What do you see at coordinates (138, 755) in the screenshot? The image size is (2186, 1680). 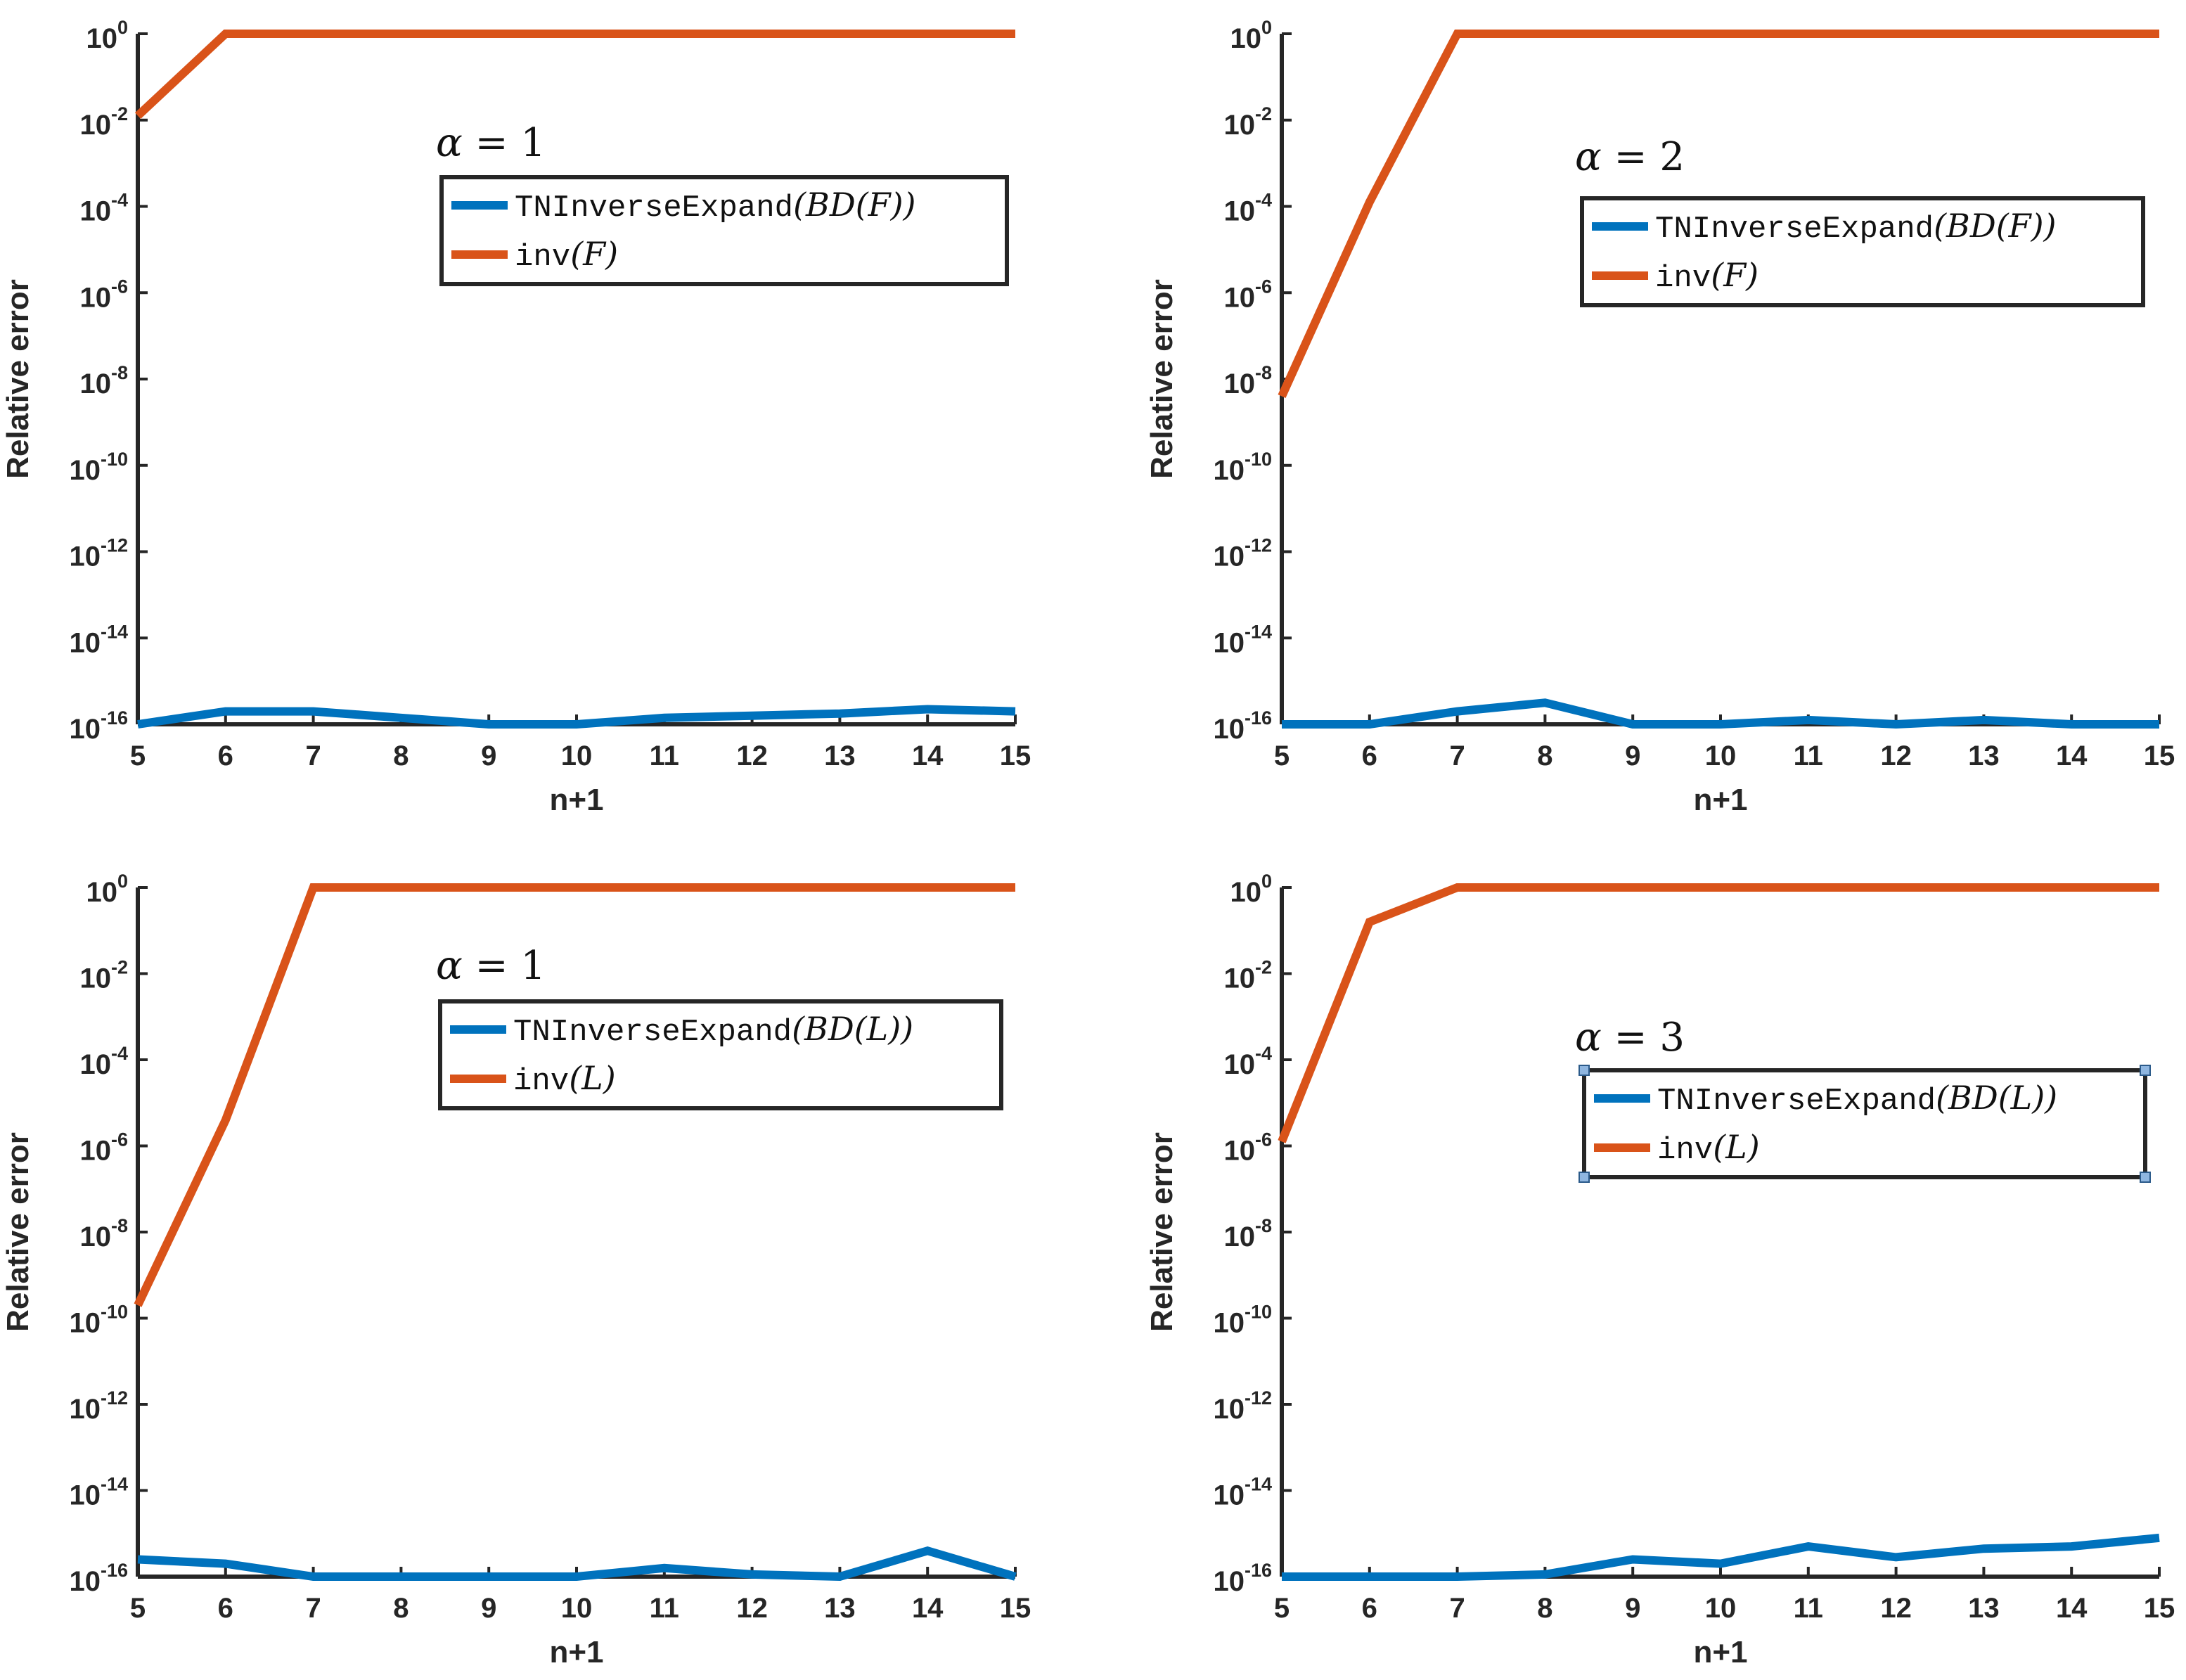 I see `x-tick-label: 5` at bounding box center [138, 755].